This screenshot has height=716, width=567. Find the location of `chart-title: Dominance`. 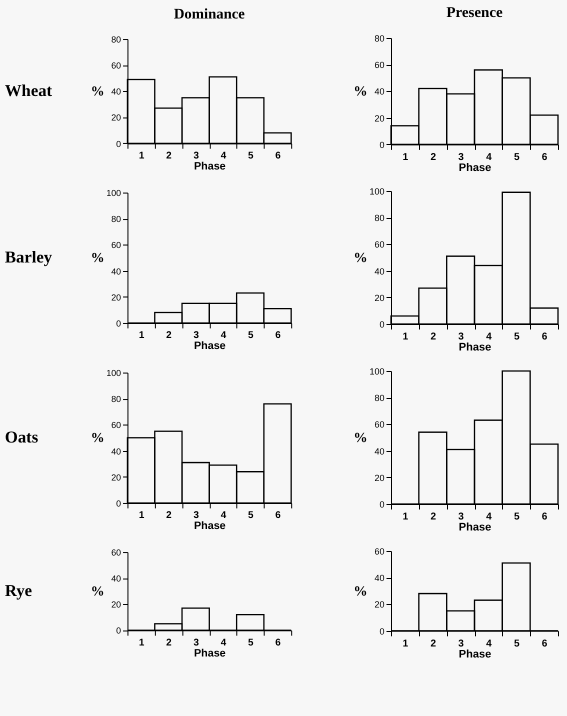

chart-title: Dominance is located at coordinates (210, 14).